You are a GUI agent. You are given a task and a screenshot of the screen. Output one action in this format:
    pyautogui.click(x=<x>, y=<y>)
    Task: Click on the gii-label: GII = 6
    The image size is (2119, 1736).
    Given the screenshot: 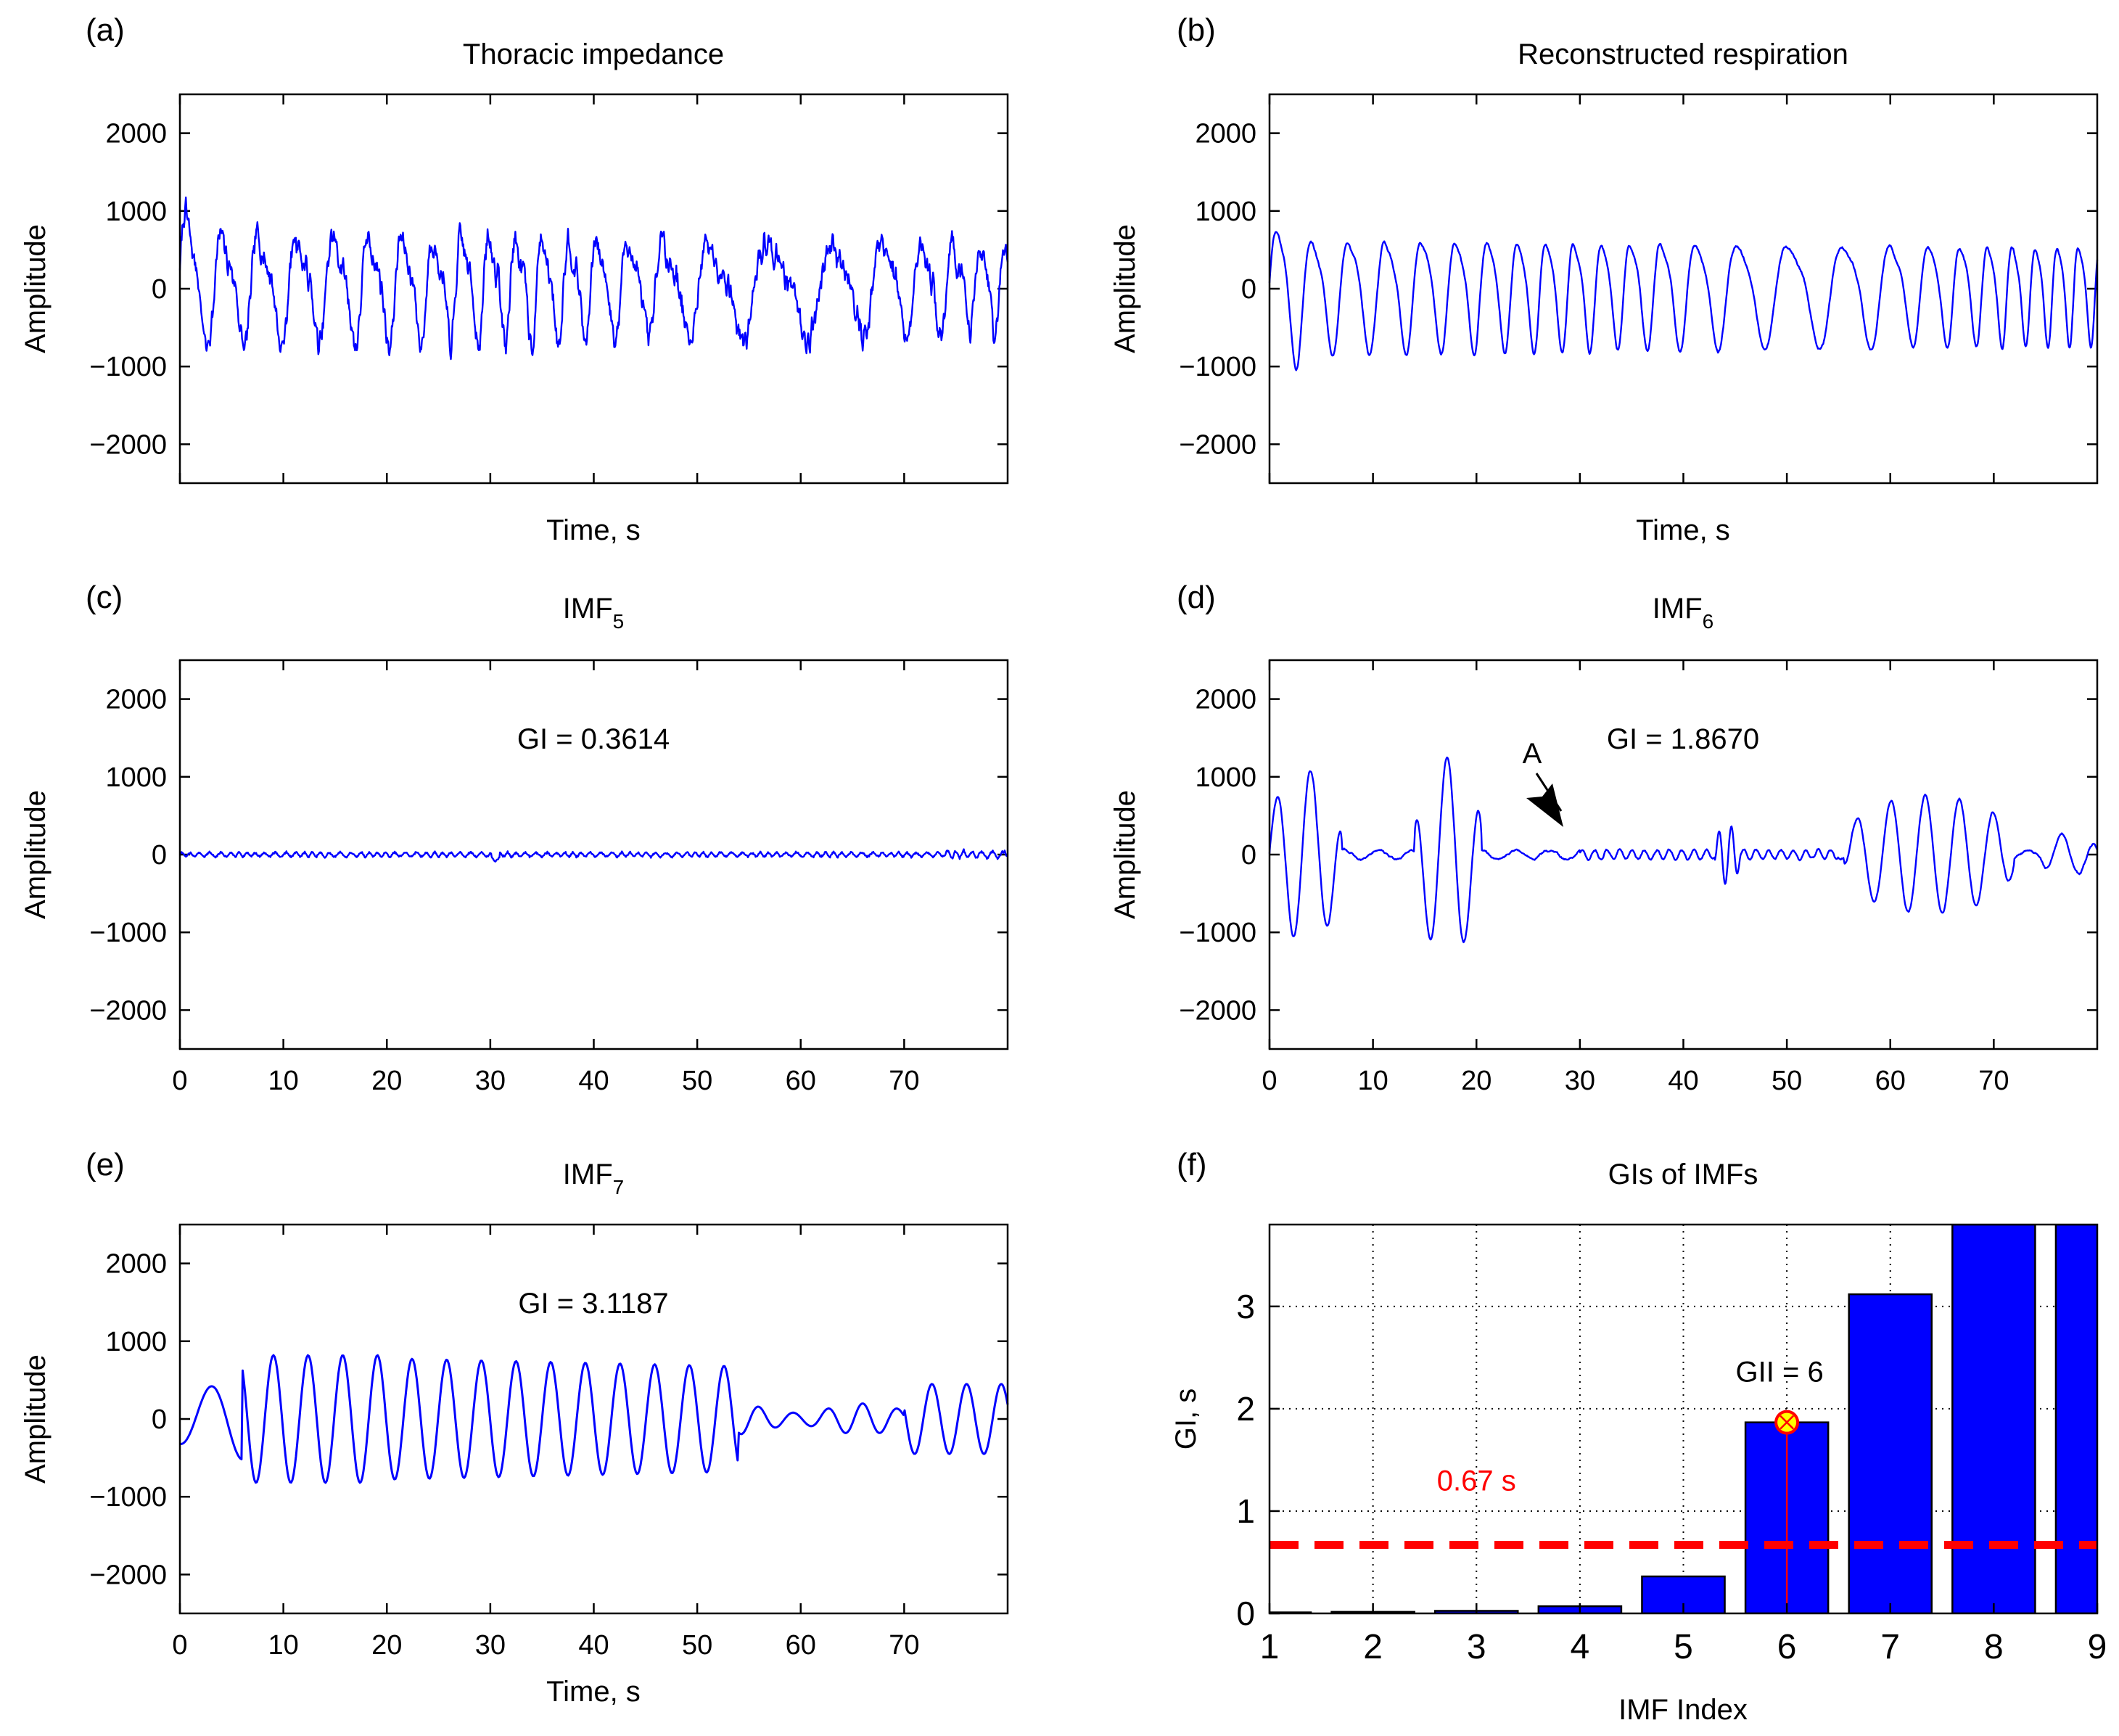 What is the action you would take?
    pyautogui.click(x=1780, y=1373)
    